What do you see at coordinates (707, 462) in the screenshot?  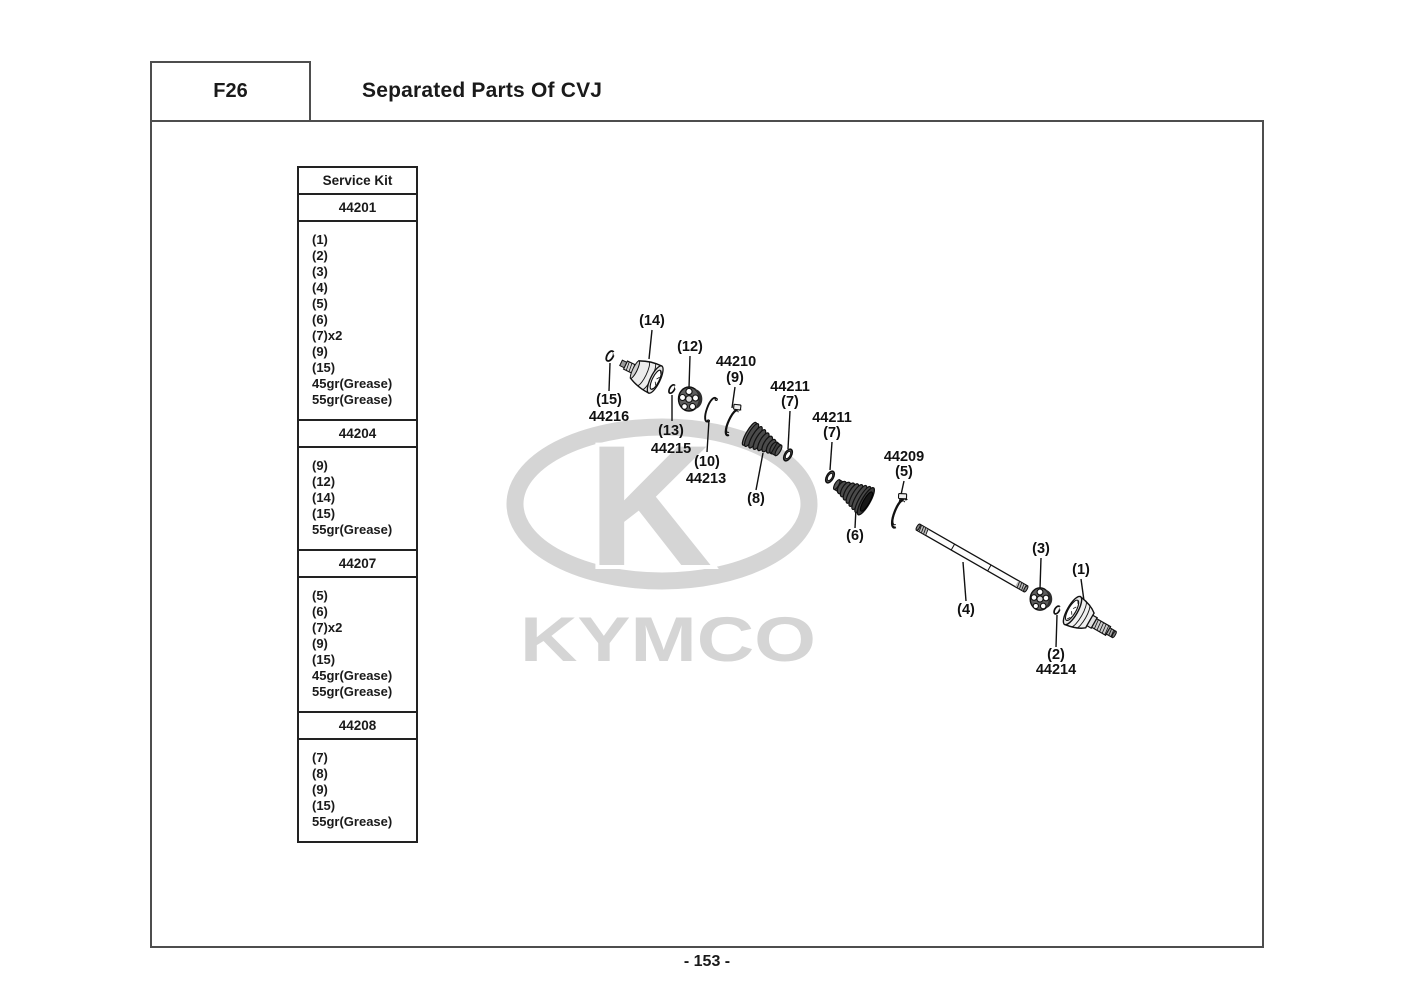 I see `callout-10-num: (10)` at bounding box center [707, 462].